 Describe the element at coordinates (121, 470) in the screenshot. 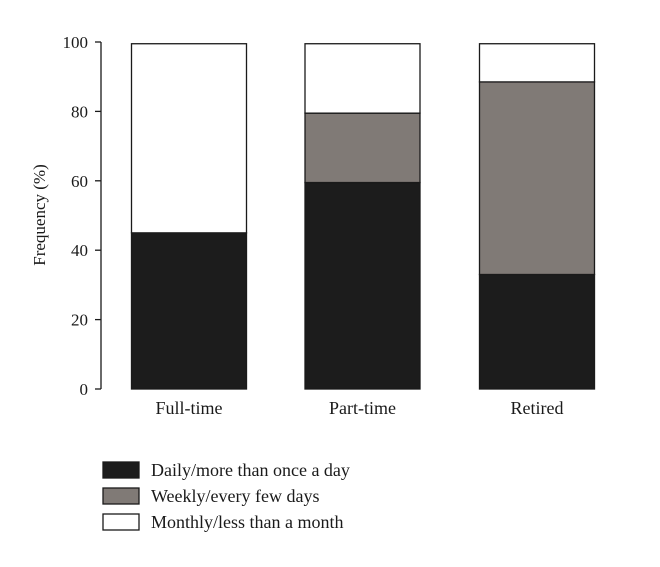

I see `legend-swatch-daily-more-than-once-a-day` at that location.